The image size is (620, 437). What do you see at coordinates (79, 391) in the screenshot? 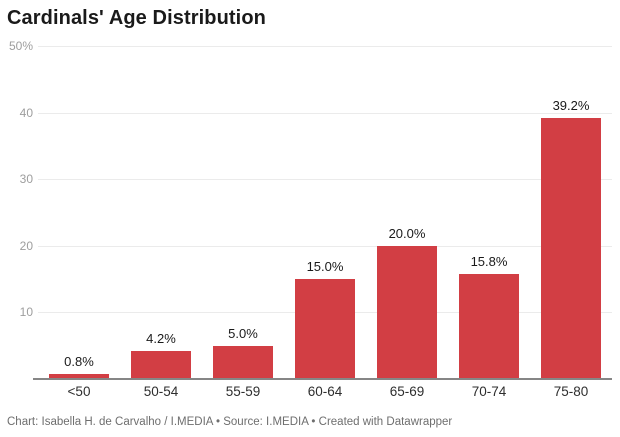
I see `x-tick-label-<50: <50` at bounding box center [79, 391].